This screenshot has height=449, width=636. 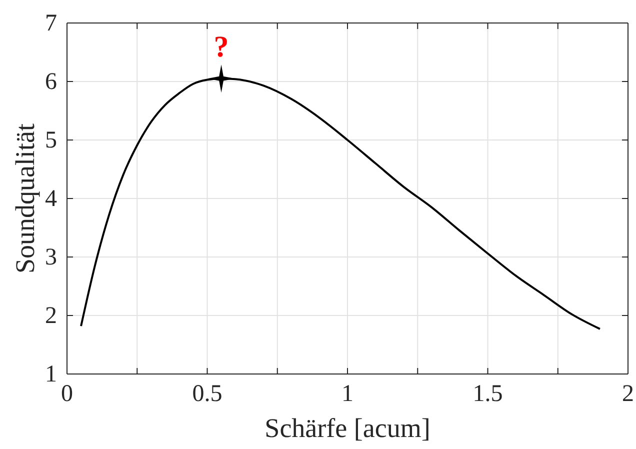 What do you see at coordinates (628, 394) in the screenshot?
I see `x-tick-label: 2` at bounding box center [628, 394].